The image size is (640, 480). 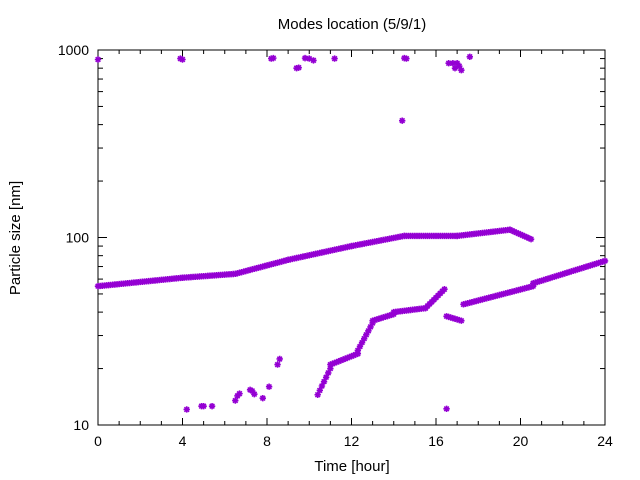 What do you see at coordinates (15, 238) in the screenshot?
I see `y-axis-title: Particle size [nm]` at bounding box center [15, 238].